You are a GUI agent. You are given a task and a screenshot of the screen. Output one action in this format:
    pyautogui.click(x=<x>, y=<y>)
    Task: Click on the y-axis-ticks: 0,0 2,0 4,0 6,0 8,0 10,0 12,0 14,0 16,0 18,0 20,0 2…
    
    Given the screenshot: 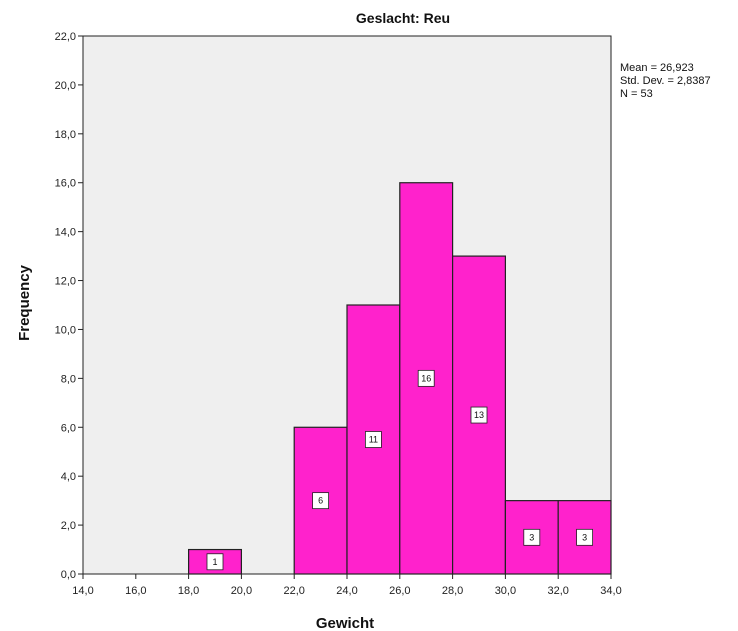 What is the action you would take?
    pyautogui.click(x=69, y=306)
    